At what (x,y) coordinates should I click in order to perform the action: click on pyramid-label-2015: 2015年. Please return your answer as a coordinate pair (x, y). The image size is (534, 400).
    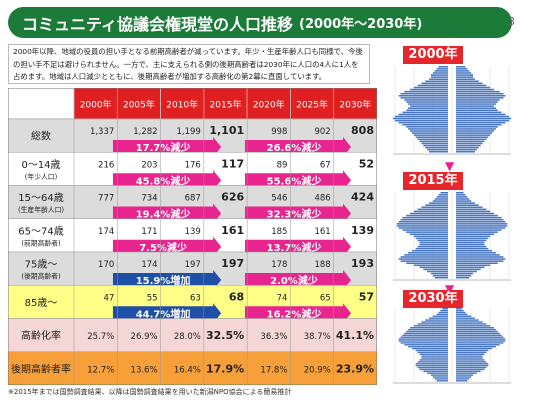
    Looking at the image, I should click on (433, 181).